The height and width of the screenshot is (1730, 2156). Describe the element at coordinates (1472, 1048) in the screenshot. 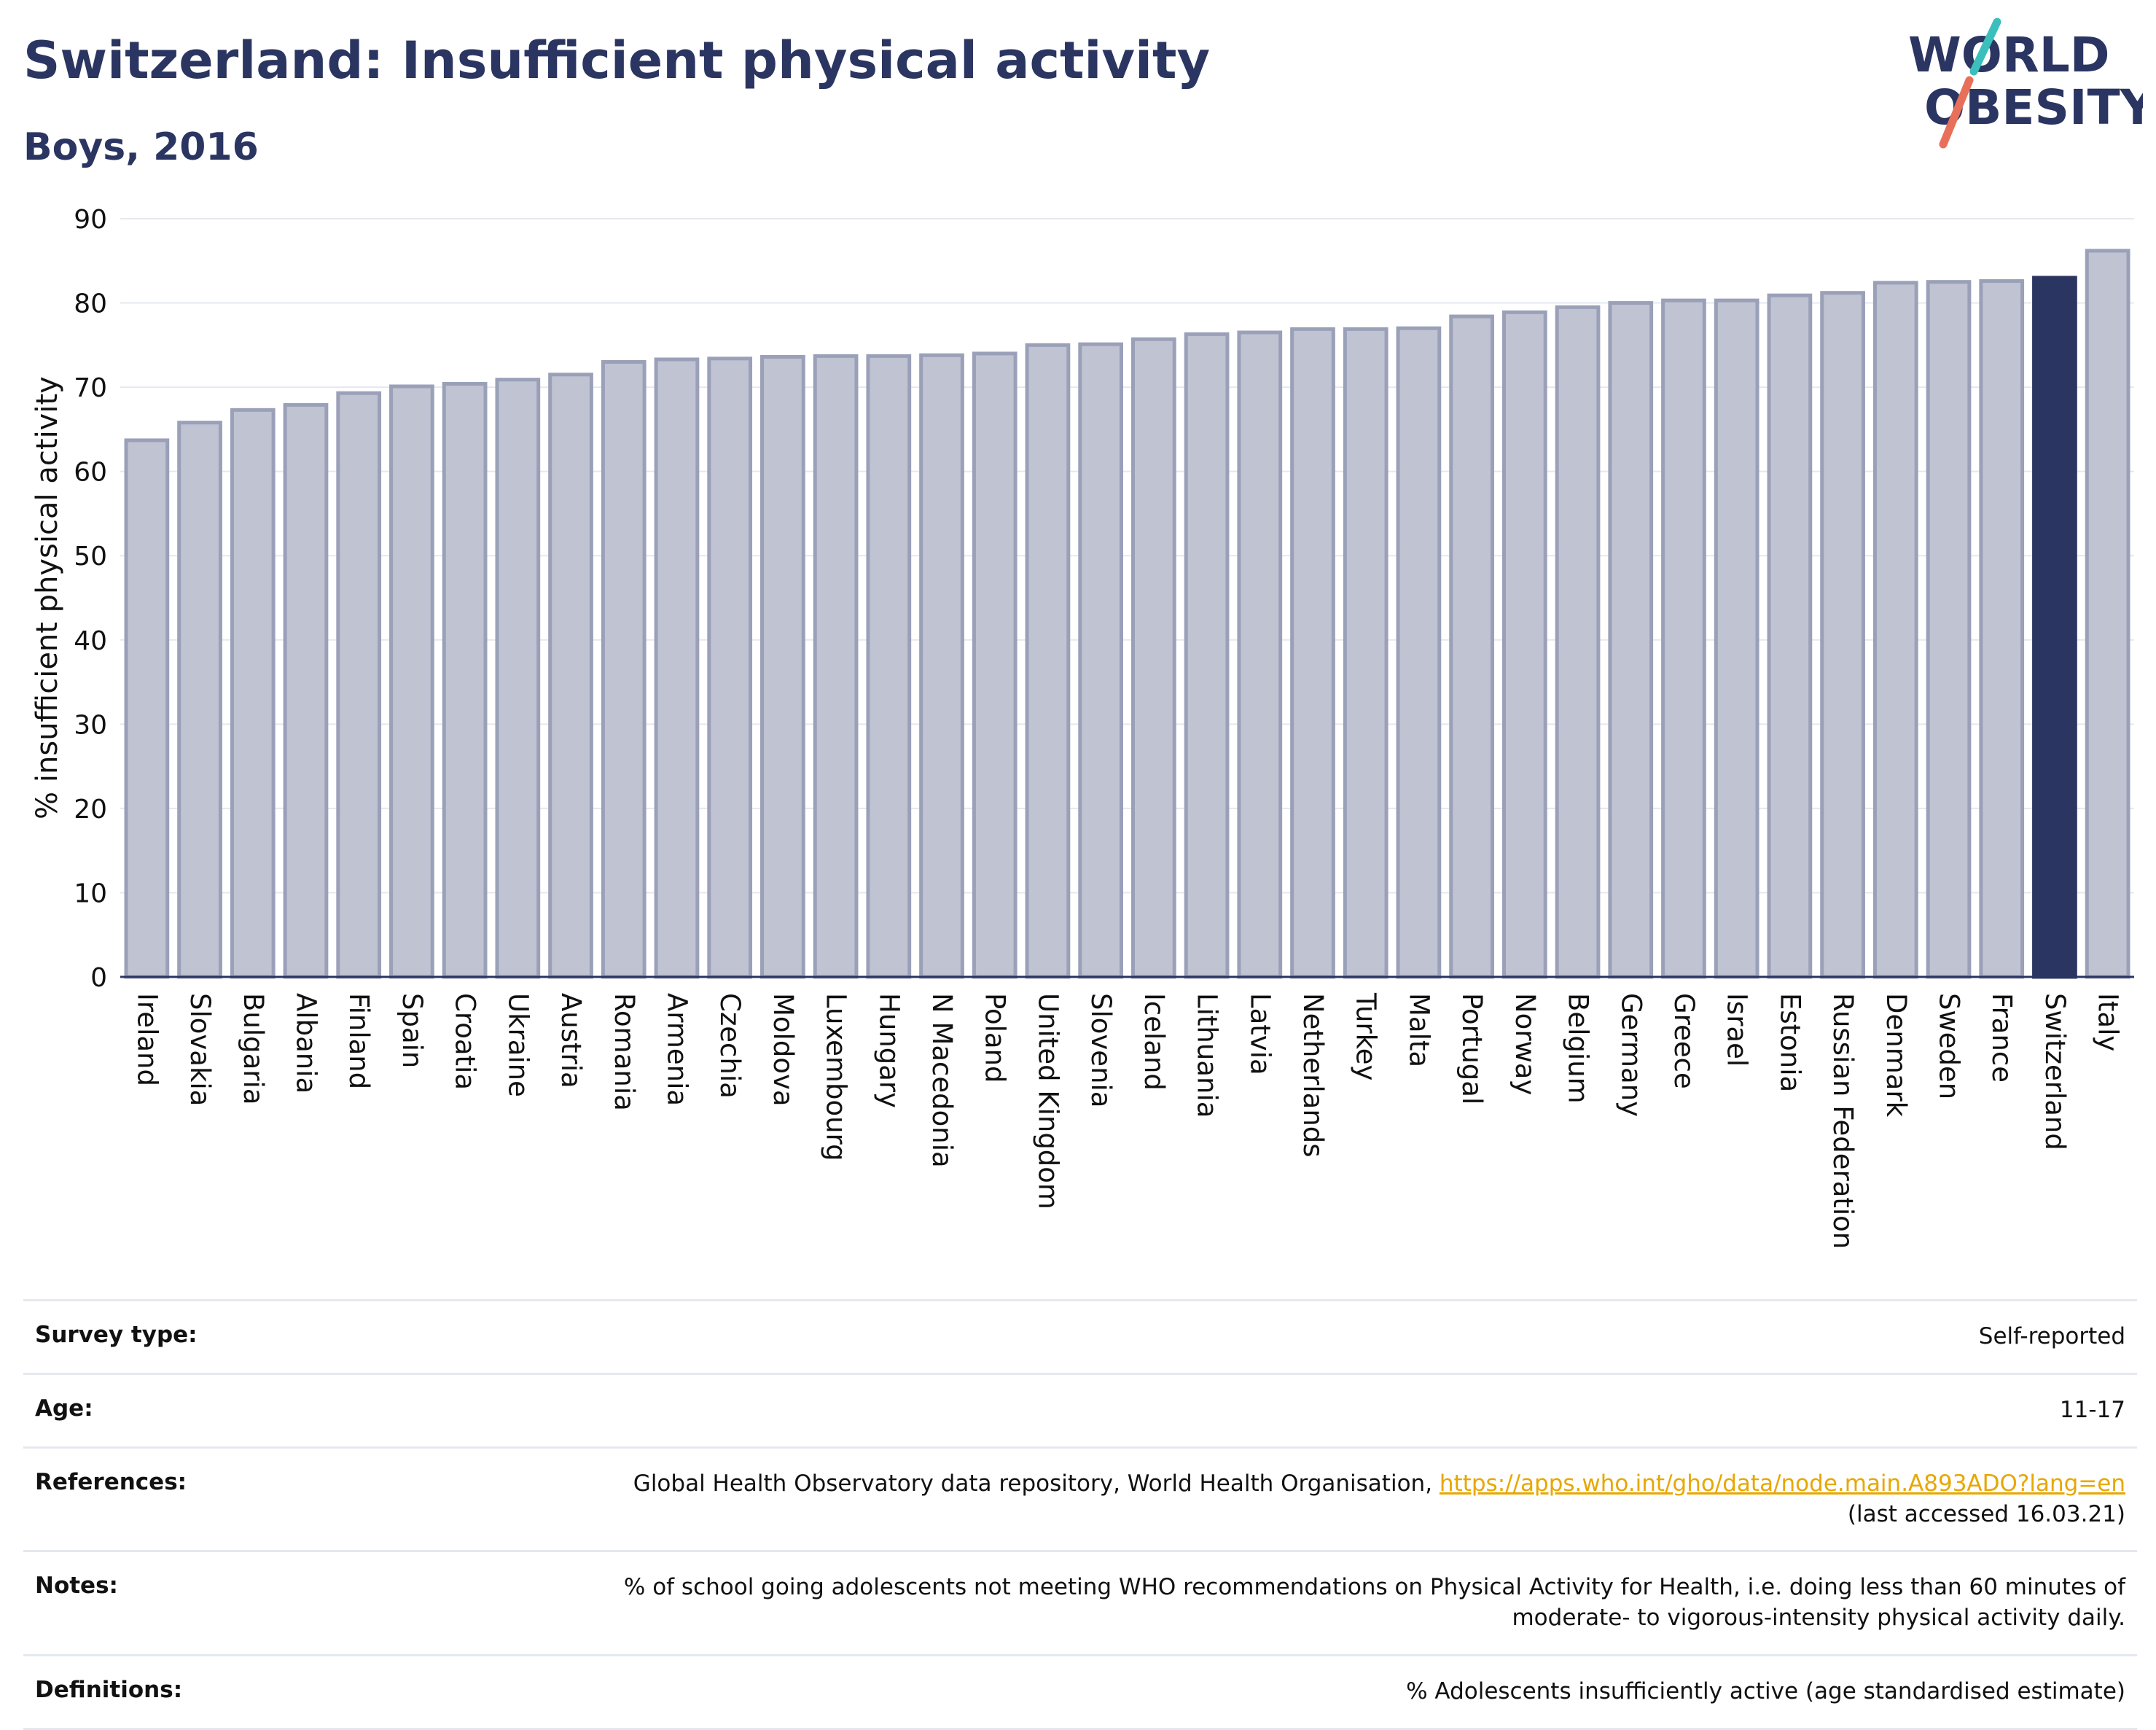

I see `x-tick-label: Portugal` at that location.